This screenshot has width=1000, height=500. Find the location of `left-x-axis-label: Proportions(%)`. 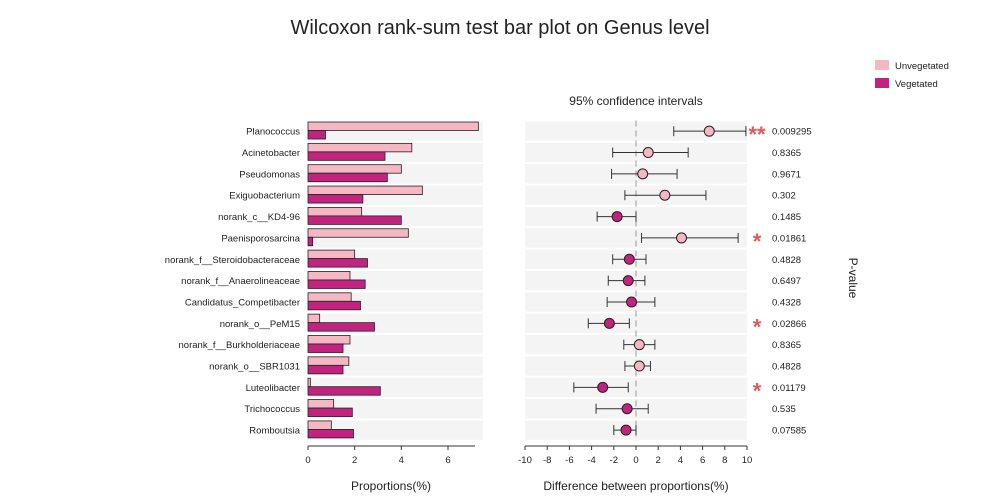

left-x-axis-label: Proportions(%) is located at coordinates (391, 486).